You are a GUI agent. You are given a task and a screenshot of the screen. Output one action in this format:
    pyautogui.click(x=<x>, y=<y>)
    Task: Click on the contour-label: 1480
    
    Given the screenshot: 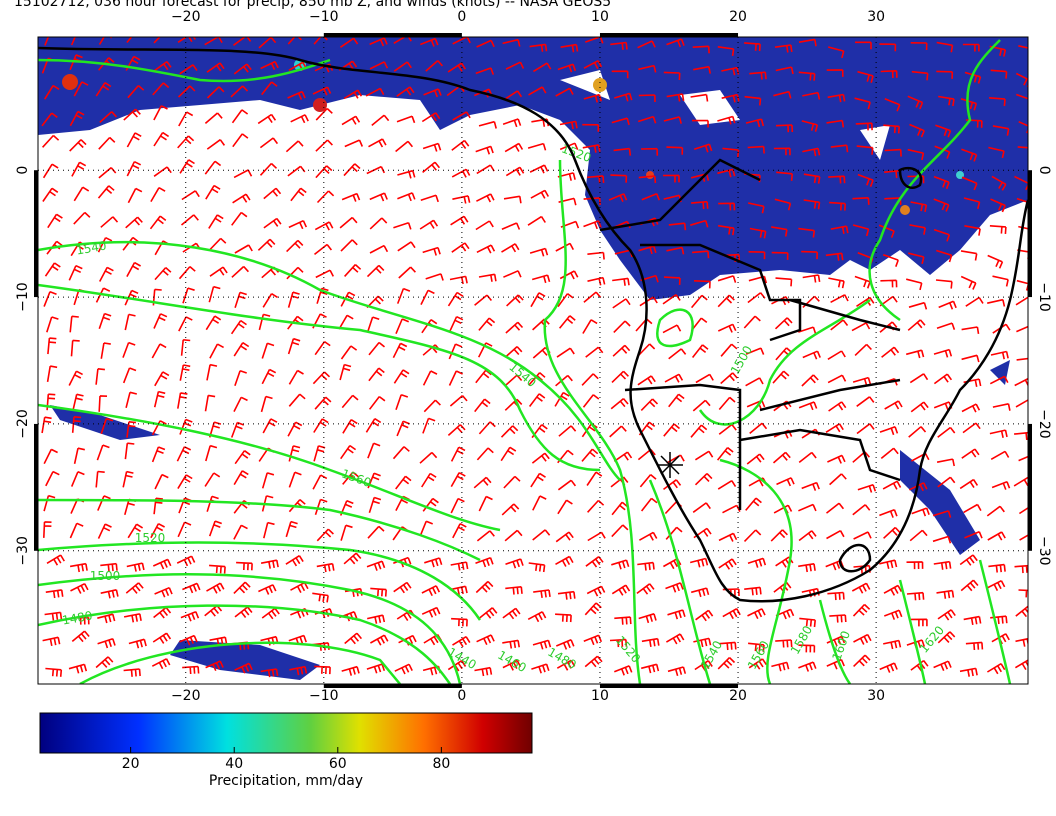 What is the action you would take?
    pyautogui.click(x=77, y=618)
    